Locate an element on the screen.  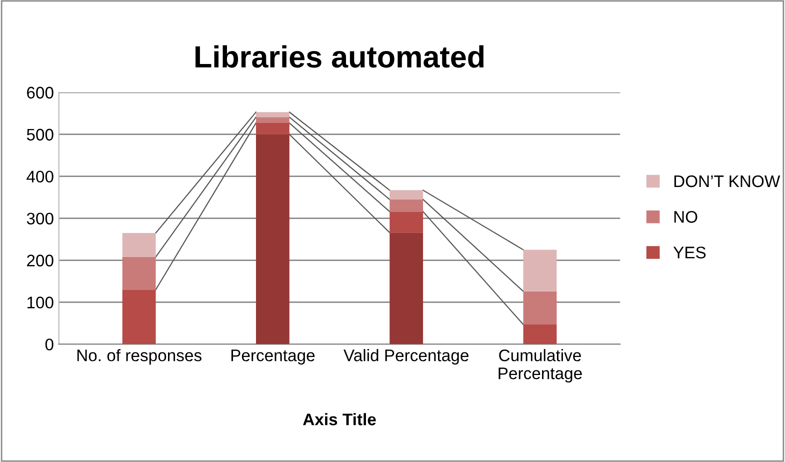
y-tick-label: 100 is located at coordinates (40, 302).